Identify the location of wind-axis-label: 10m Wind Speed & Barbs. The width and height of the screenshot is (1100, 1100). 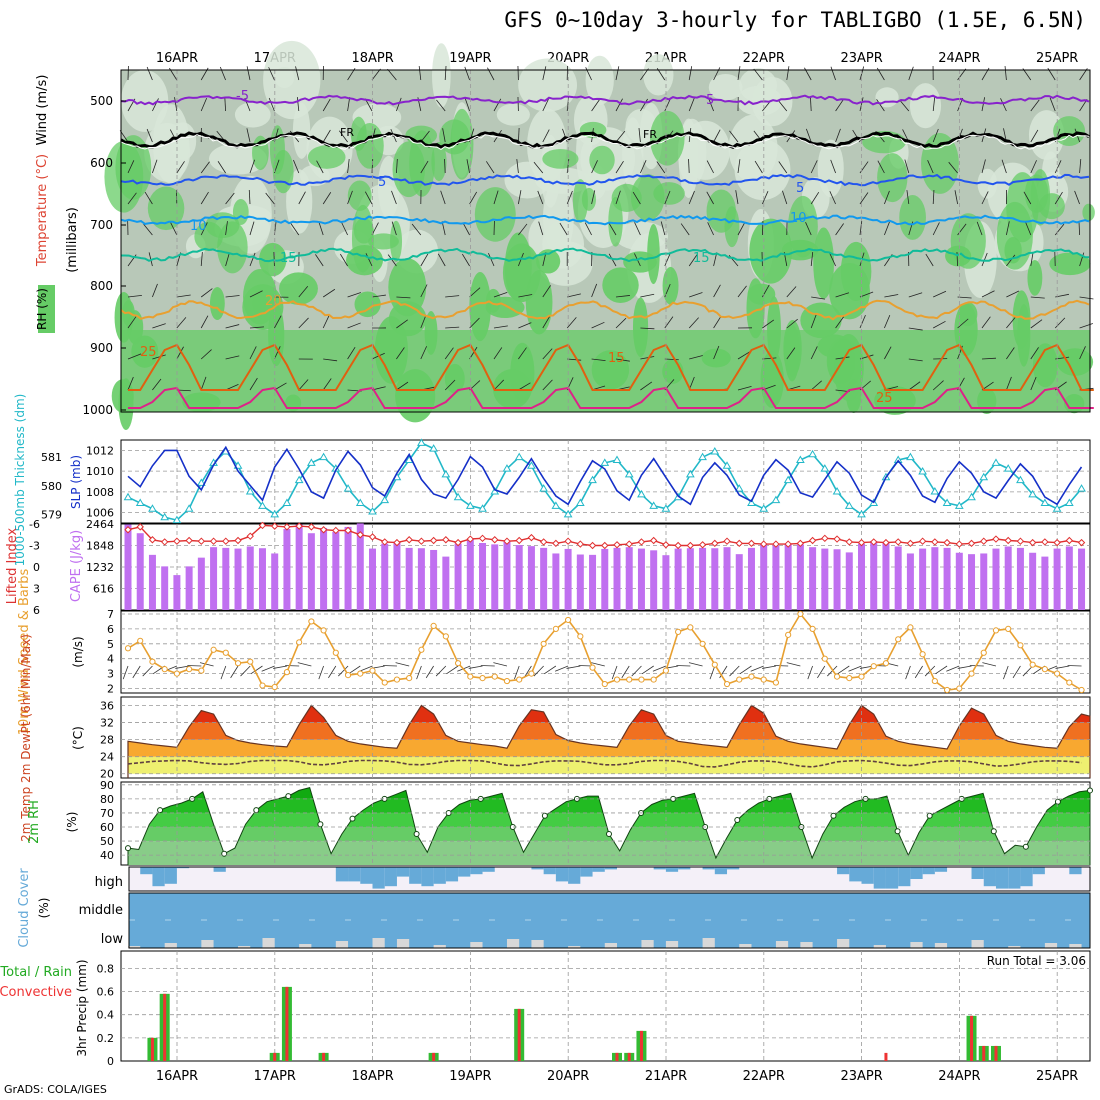
(24, 652).